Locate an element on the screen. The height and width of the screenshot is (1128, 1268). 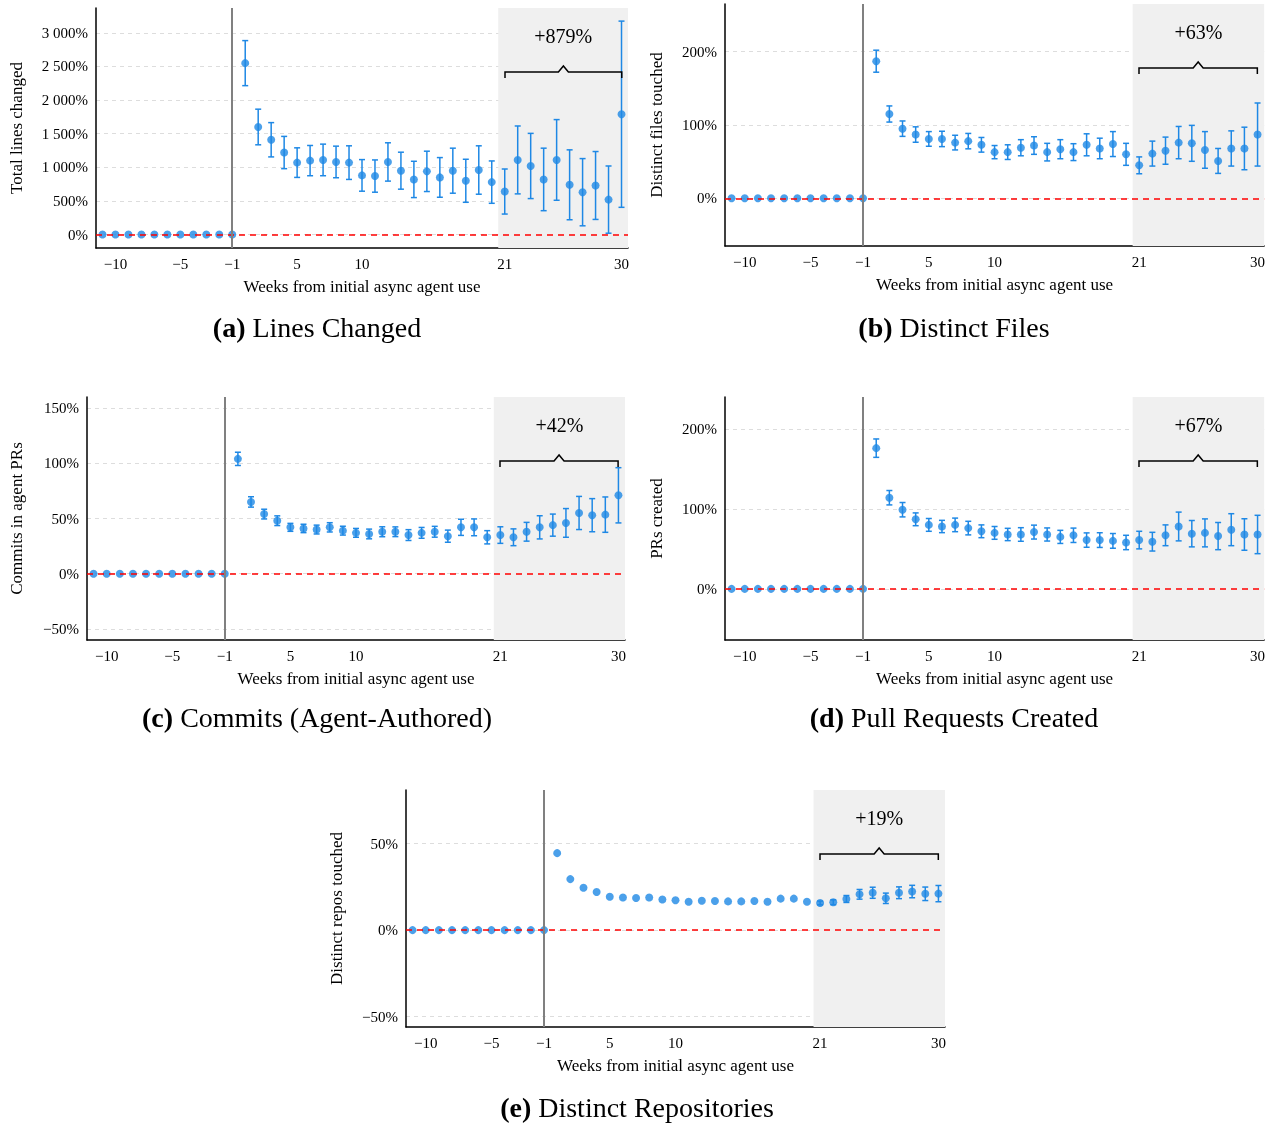
y-tick-label: 0% is located at coordinates (78, 234).